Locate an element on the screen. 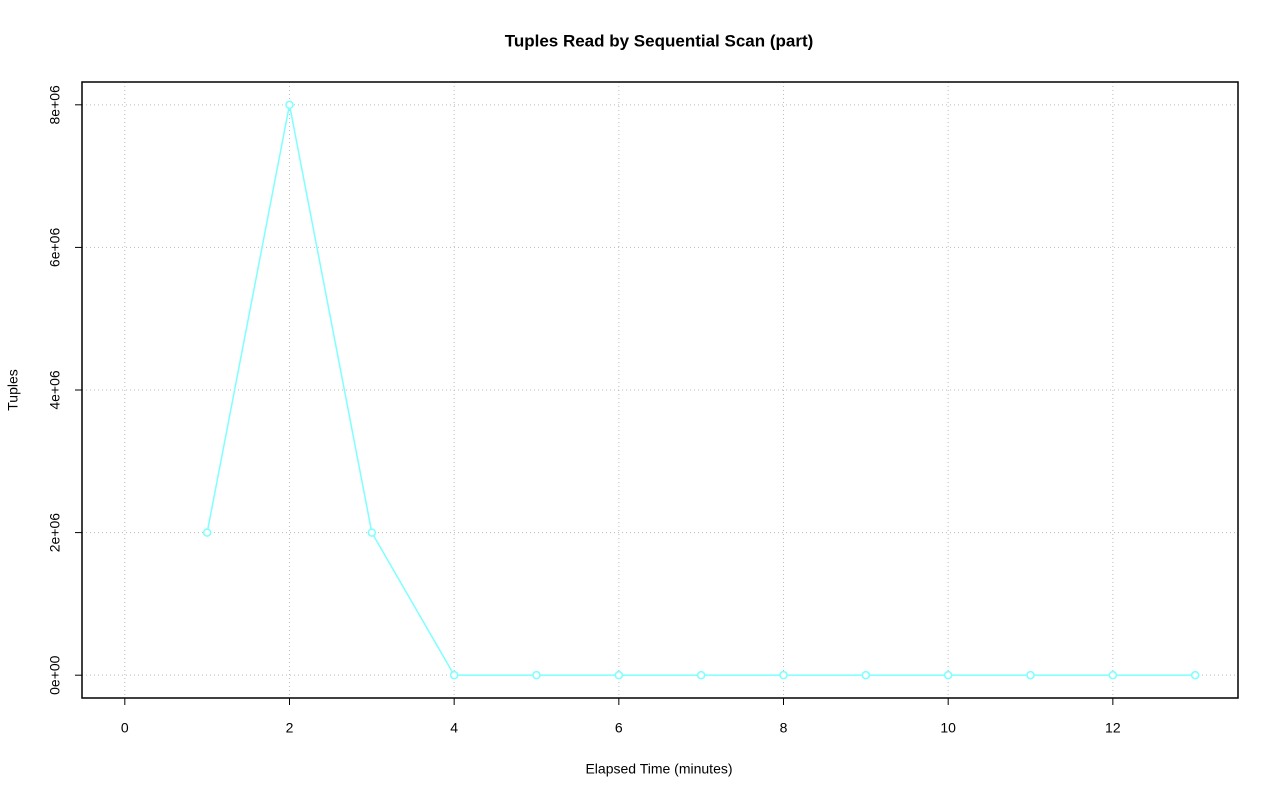 The height and width of the screenshot is (801, 1280). x-tick-label: 0 is located at coordinates (125, 728).